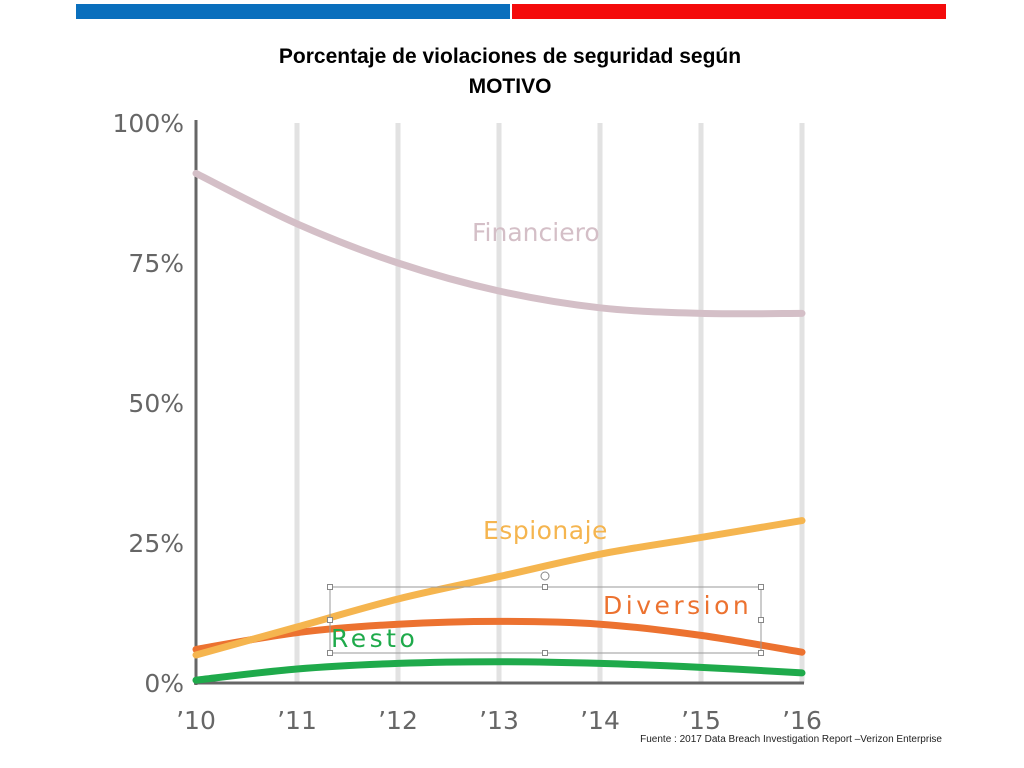 The image size is (1024, 768). What do you see at coordinates (510, 86) in the screenshot?
I see `chart-title-line-2: MOTIVO` at bounding box center [510, 86].